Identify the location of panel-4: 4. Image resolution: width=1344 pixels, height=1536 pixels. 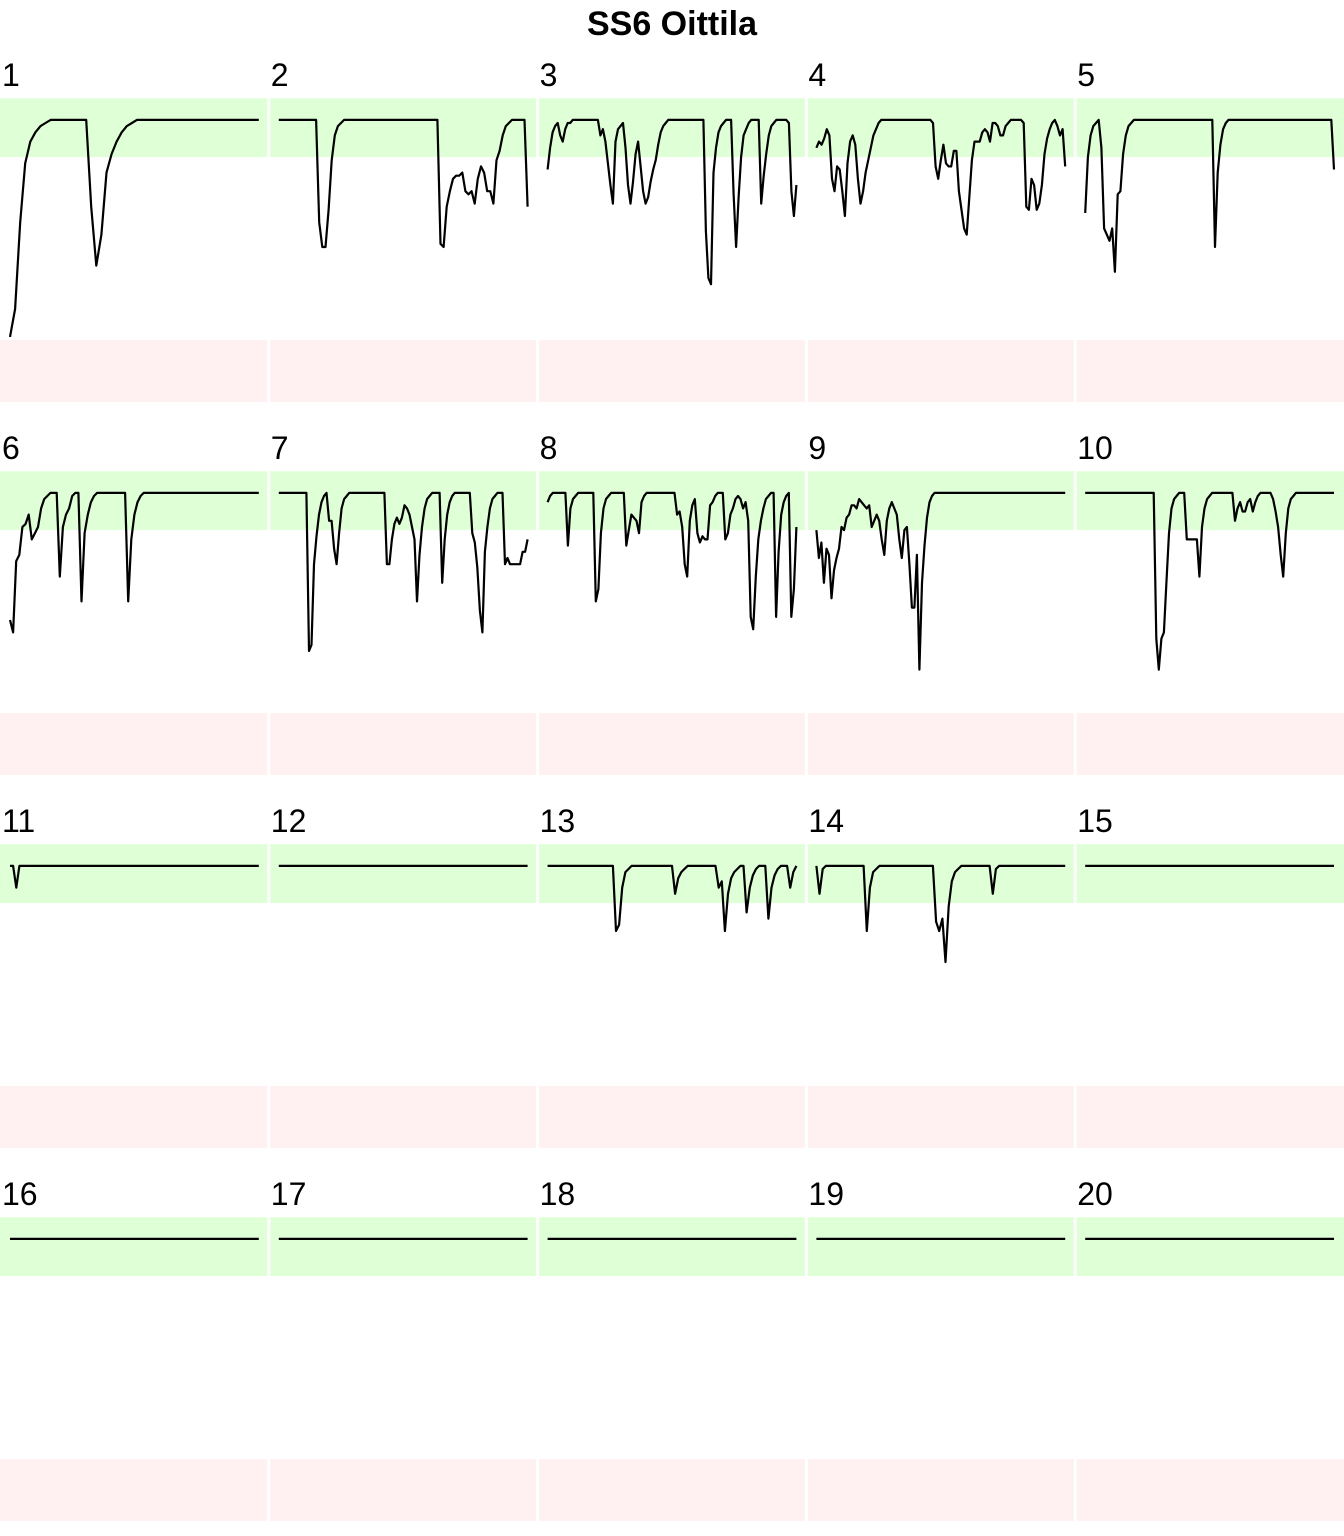
(940, 229).